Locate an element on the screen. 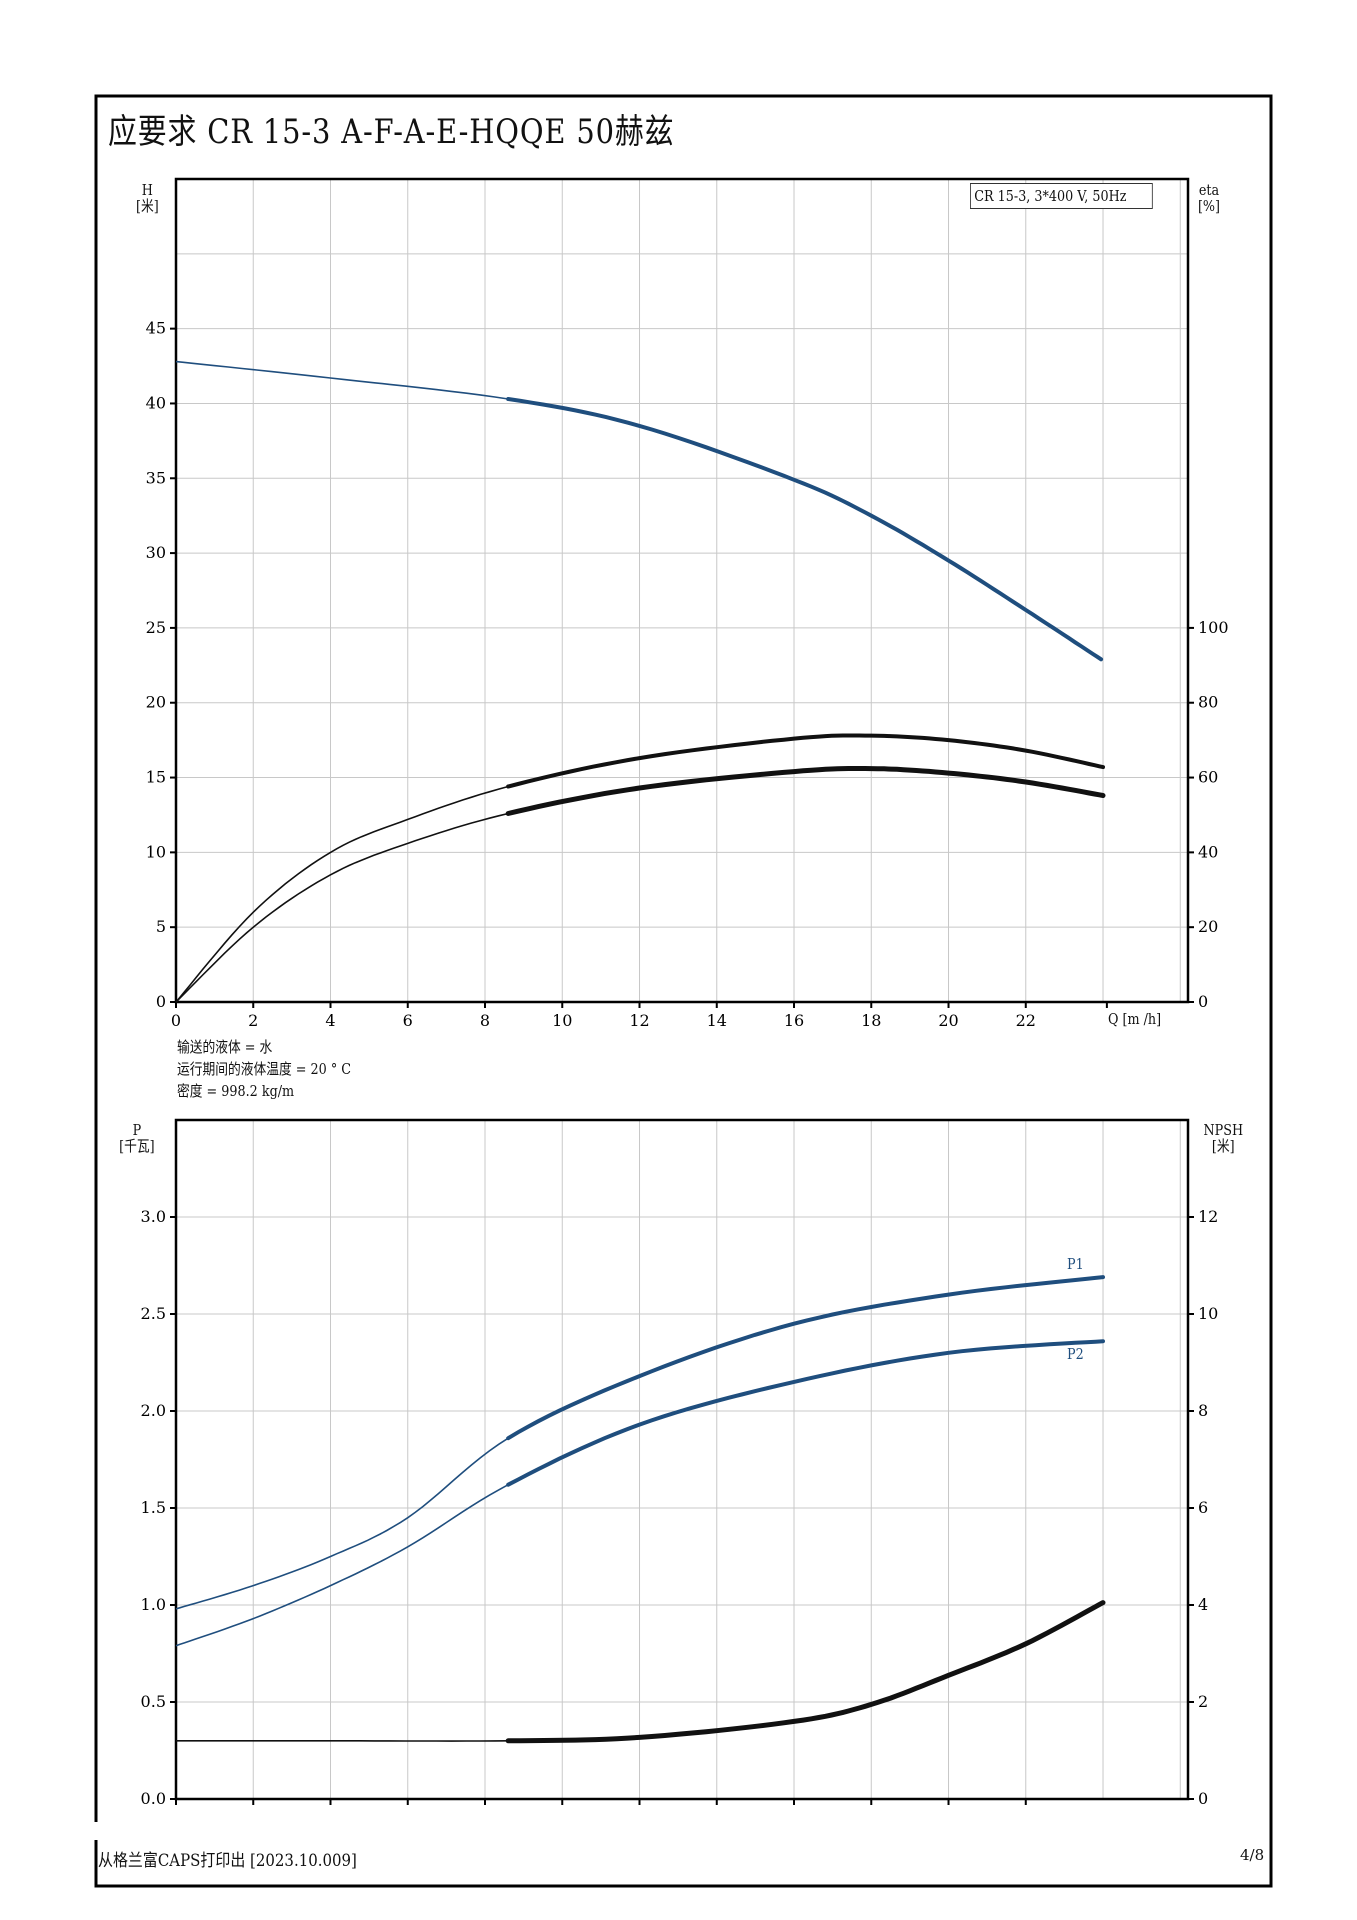 This screenshot has height=1920, width=1357. y2-tick-label: 4 is located at coordinates (1203, 1604).